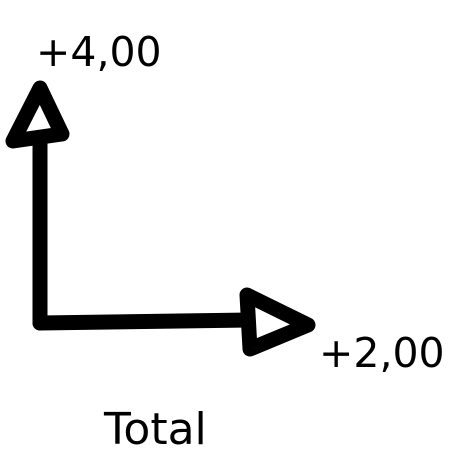 This screenshot has height=459, width=451. I want to click on horizontal-arrow-shaft, so click(145, 321).